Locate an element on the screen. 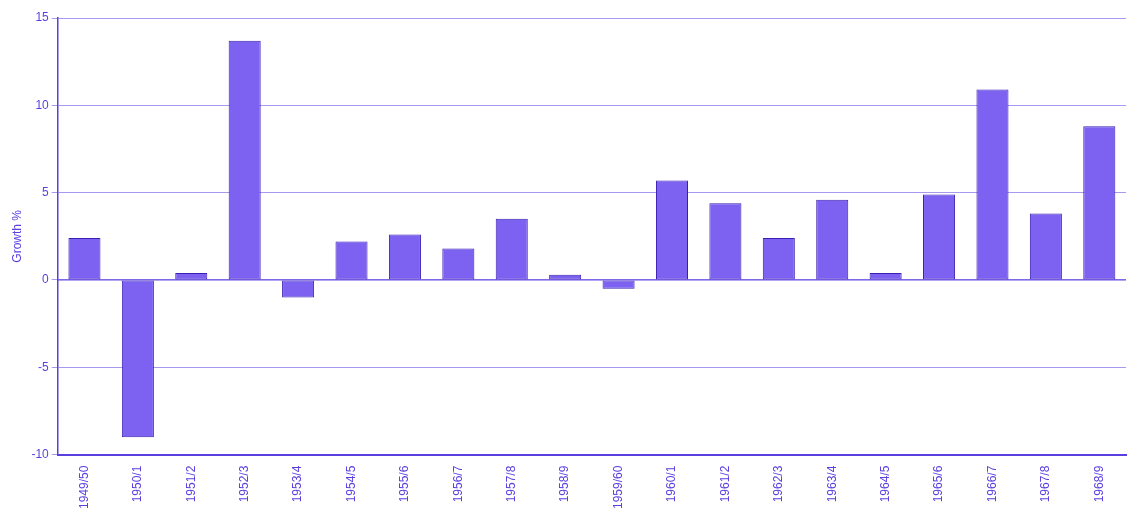 The image size is (1130, 512). x-tick-label: 1954/5 is located at coordinates (350, 484).